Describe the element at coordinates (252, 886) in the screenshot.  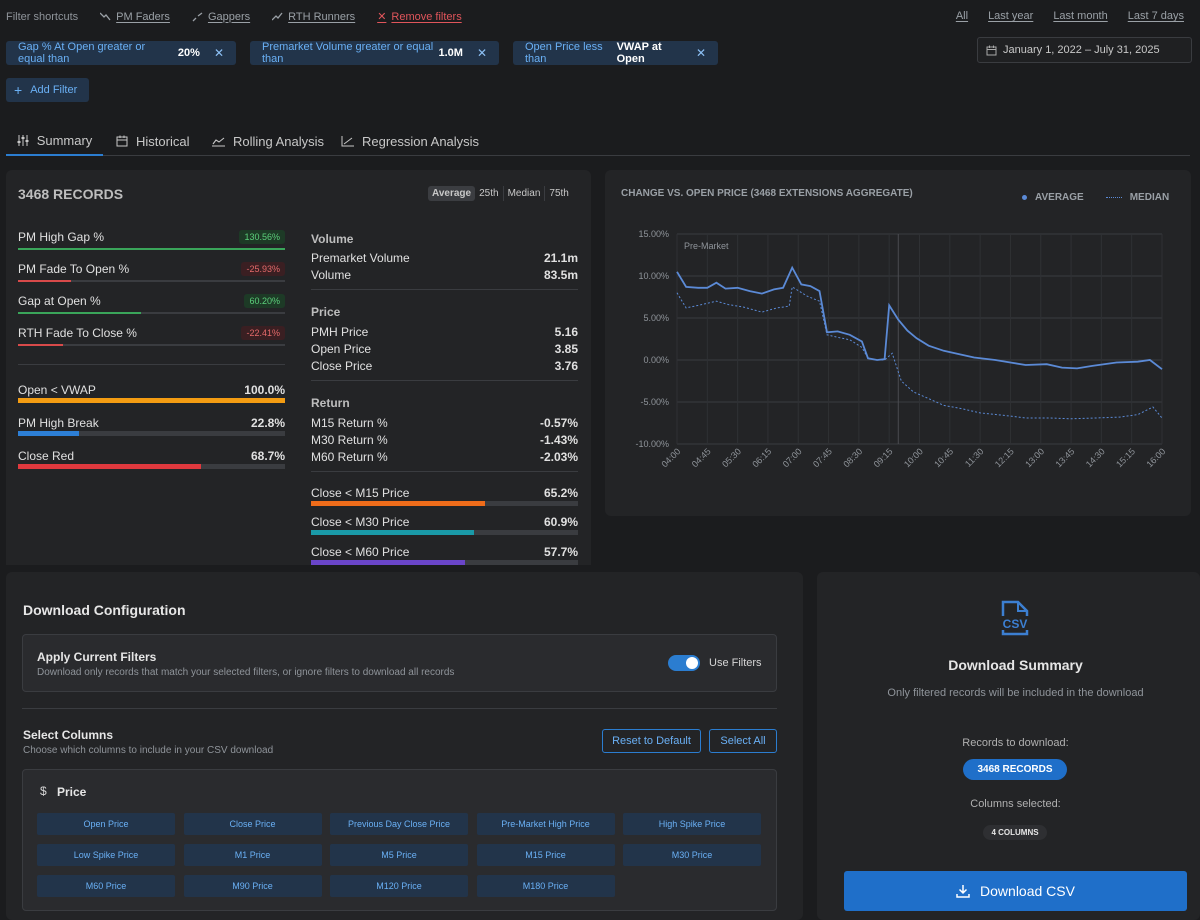
I see `column-option: M90 Price` at that location.